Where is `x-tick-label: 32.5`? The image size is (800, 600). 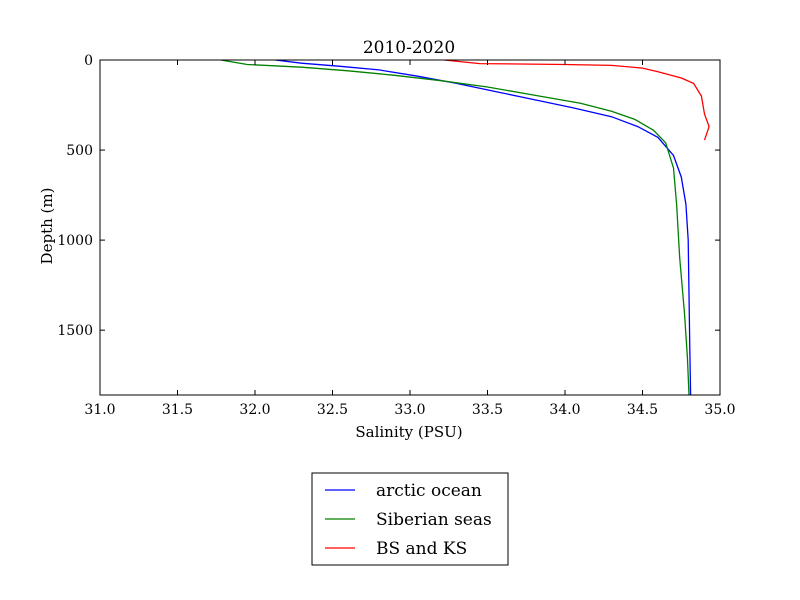 x-tick-label: 32.5 is located at coordinates (332, 410).